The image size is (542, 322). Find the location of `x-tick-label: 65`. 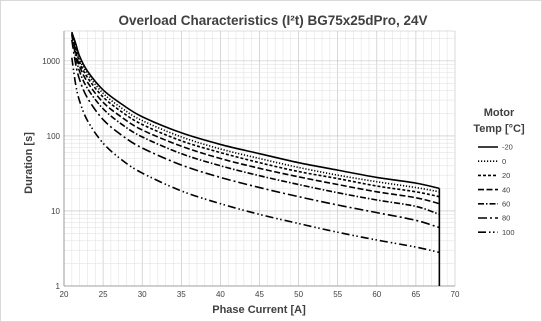

x-tick-label: 65 is located at coordinates (415, 294).